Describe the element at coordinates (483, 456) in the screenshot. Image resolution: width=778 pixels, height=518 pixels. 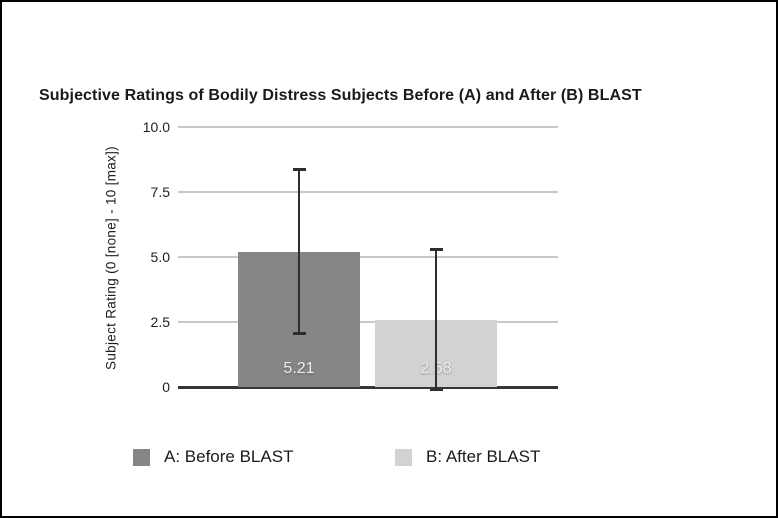
I see `legend-label-after: B: After BLAST` at that location.